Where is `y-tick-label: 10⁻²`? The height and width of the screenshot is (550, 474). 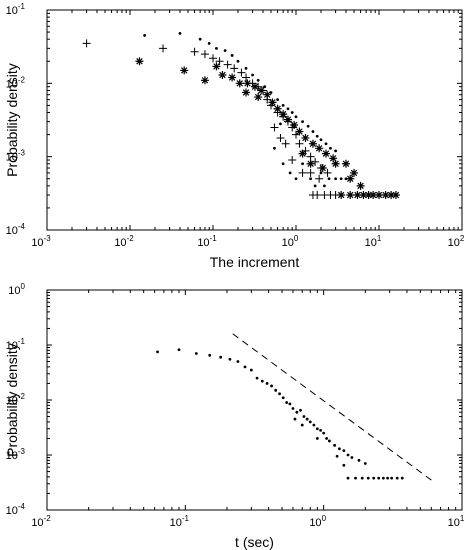 y-tick-label: 10⁻² is located at coordinates (16, 82).